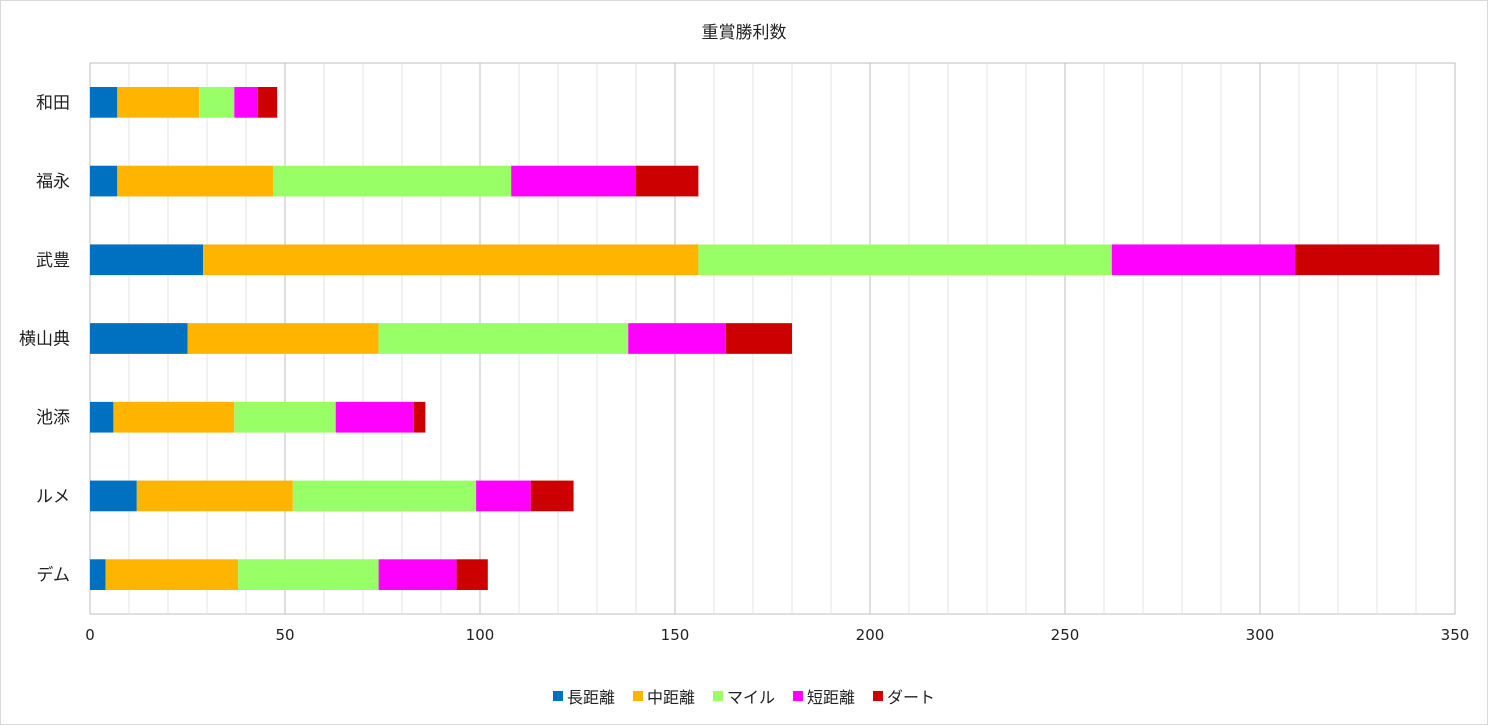 This screenshot has height=725, width=1488. Describe the element at coordinates (1260, 635) in the screenshot. I see `x-tick-label: 300` at that location.